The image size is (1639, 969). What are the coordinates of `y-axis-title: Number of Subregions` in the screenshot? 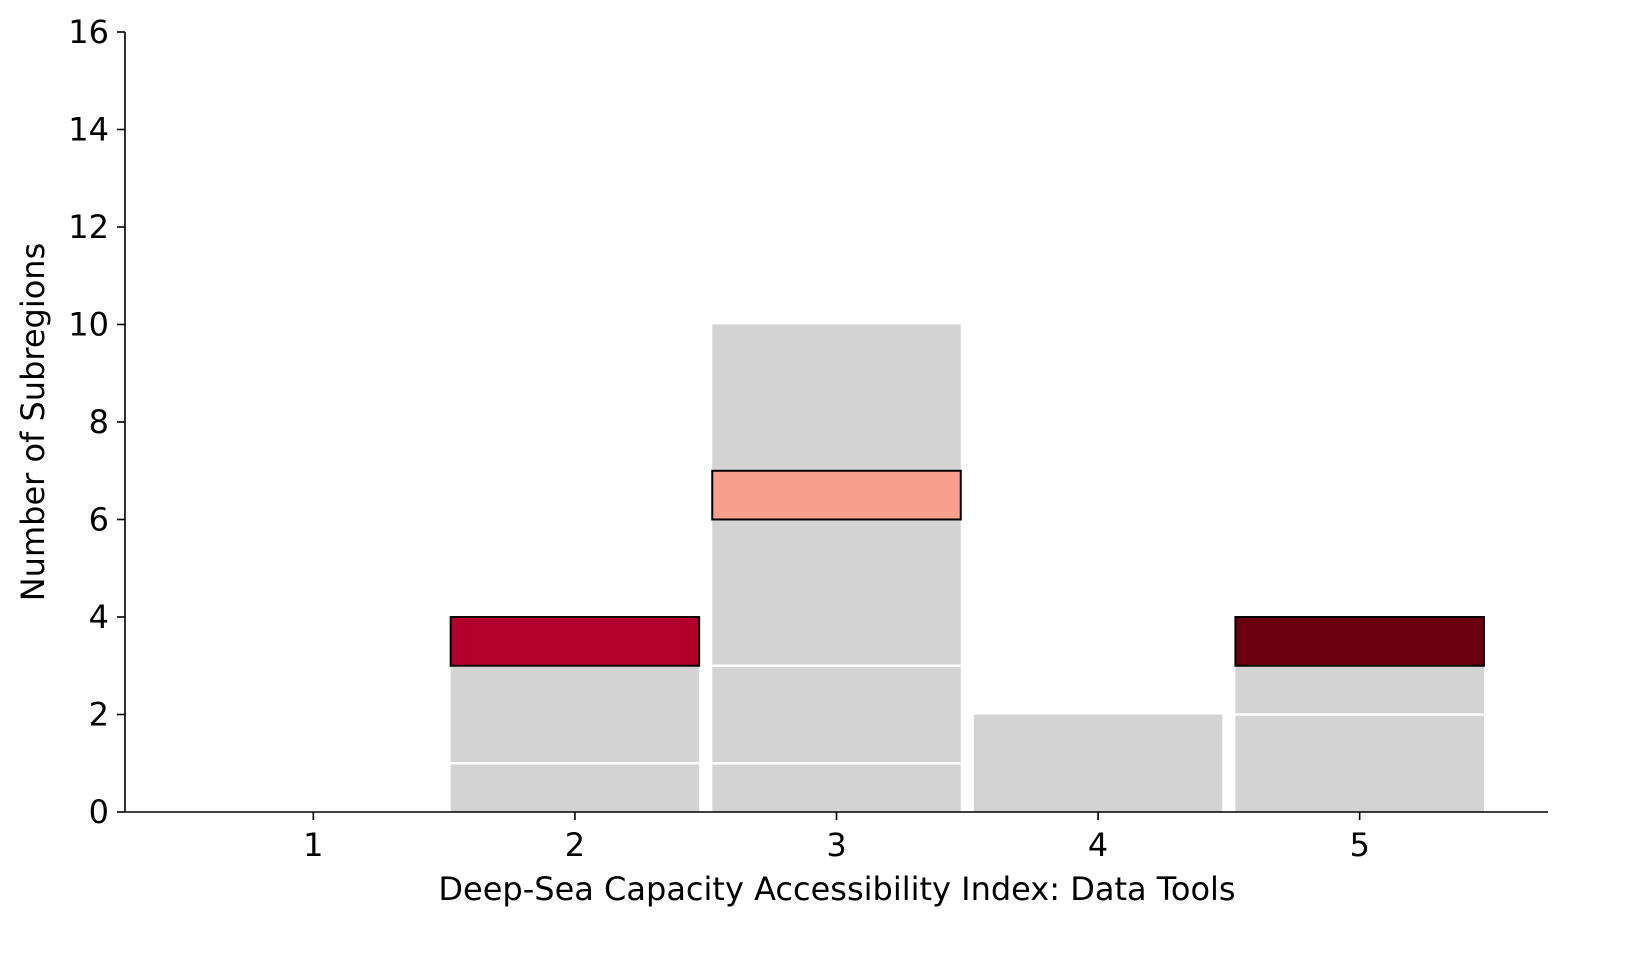 It's located at (33, 422).